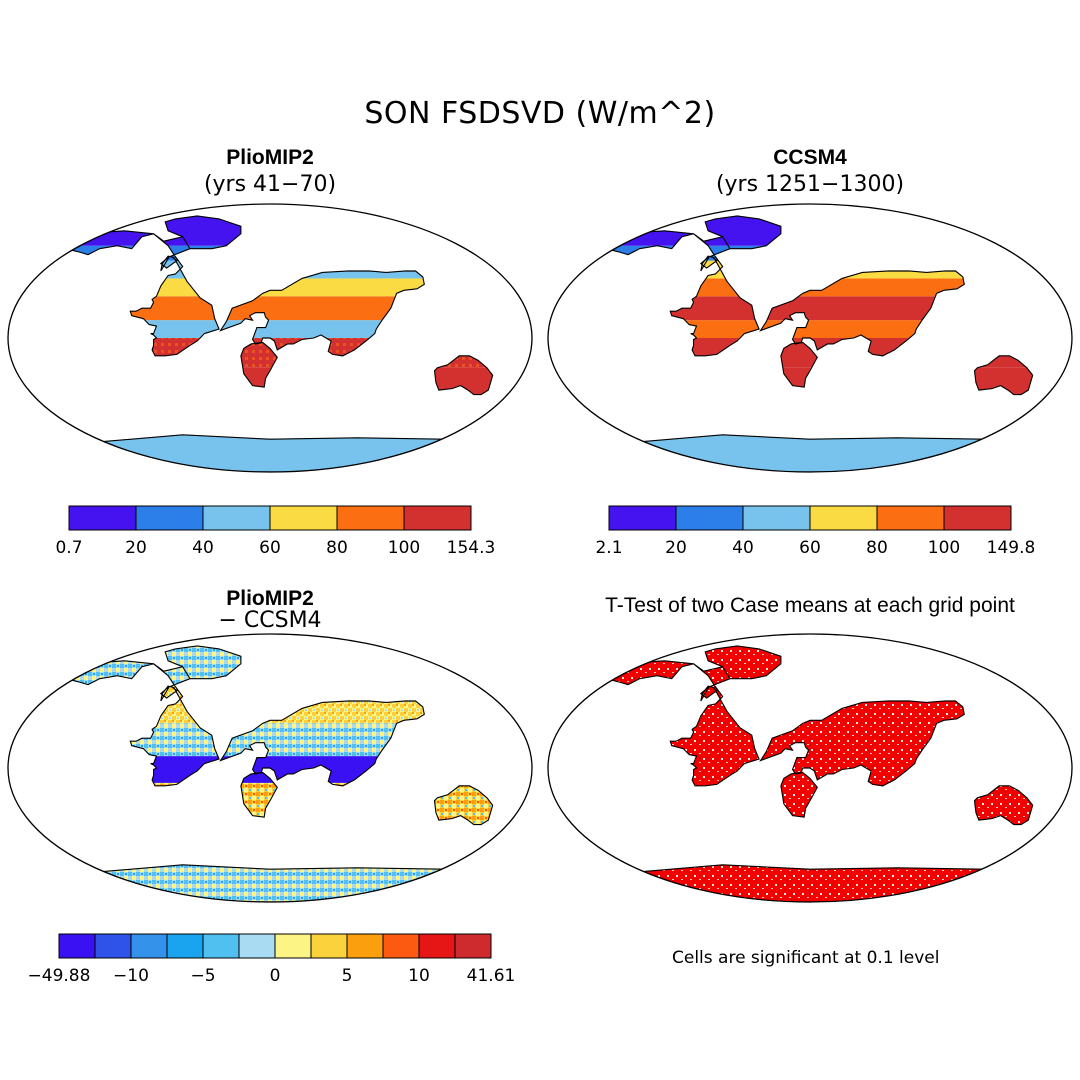 This screenshot has height=1080, width=1080. I want to click on colorbar-pliomip2: 0.7 20 40 60 80 100 154.3, so click(275, 531).